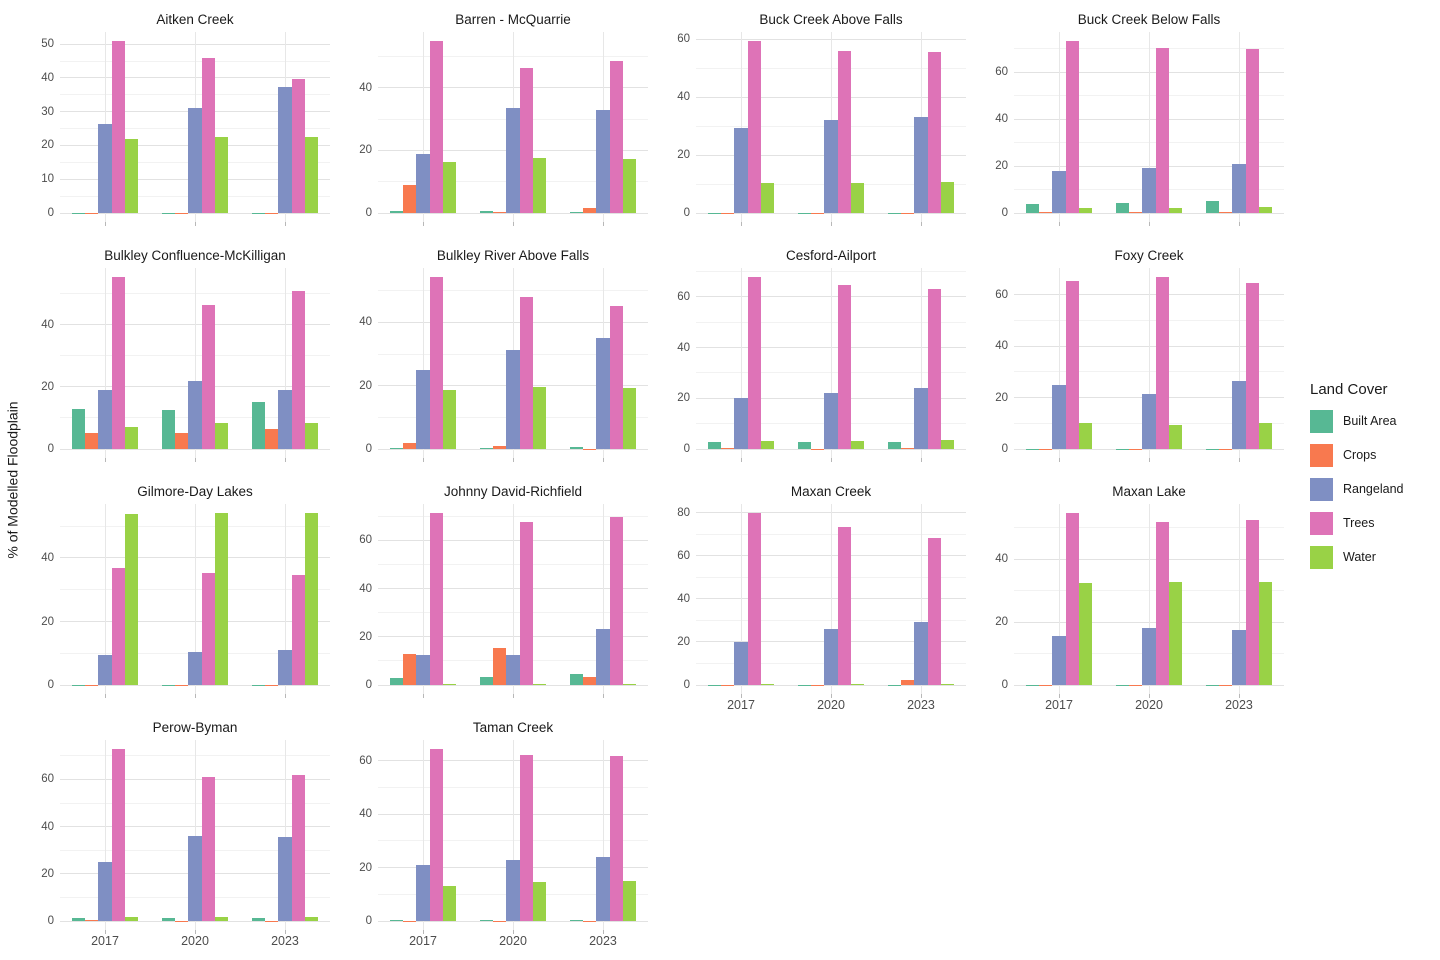 Image resolution: width=1440 pixels, height=960 pixels. What do you see at coordinates (195, 727) in the screenshot?
I see `facet-title: Perow-Byman` at bounding box center [195, 727].